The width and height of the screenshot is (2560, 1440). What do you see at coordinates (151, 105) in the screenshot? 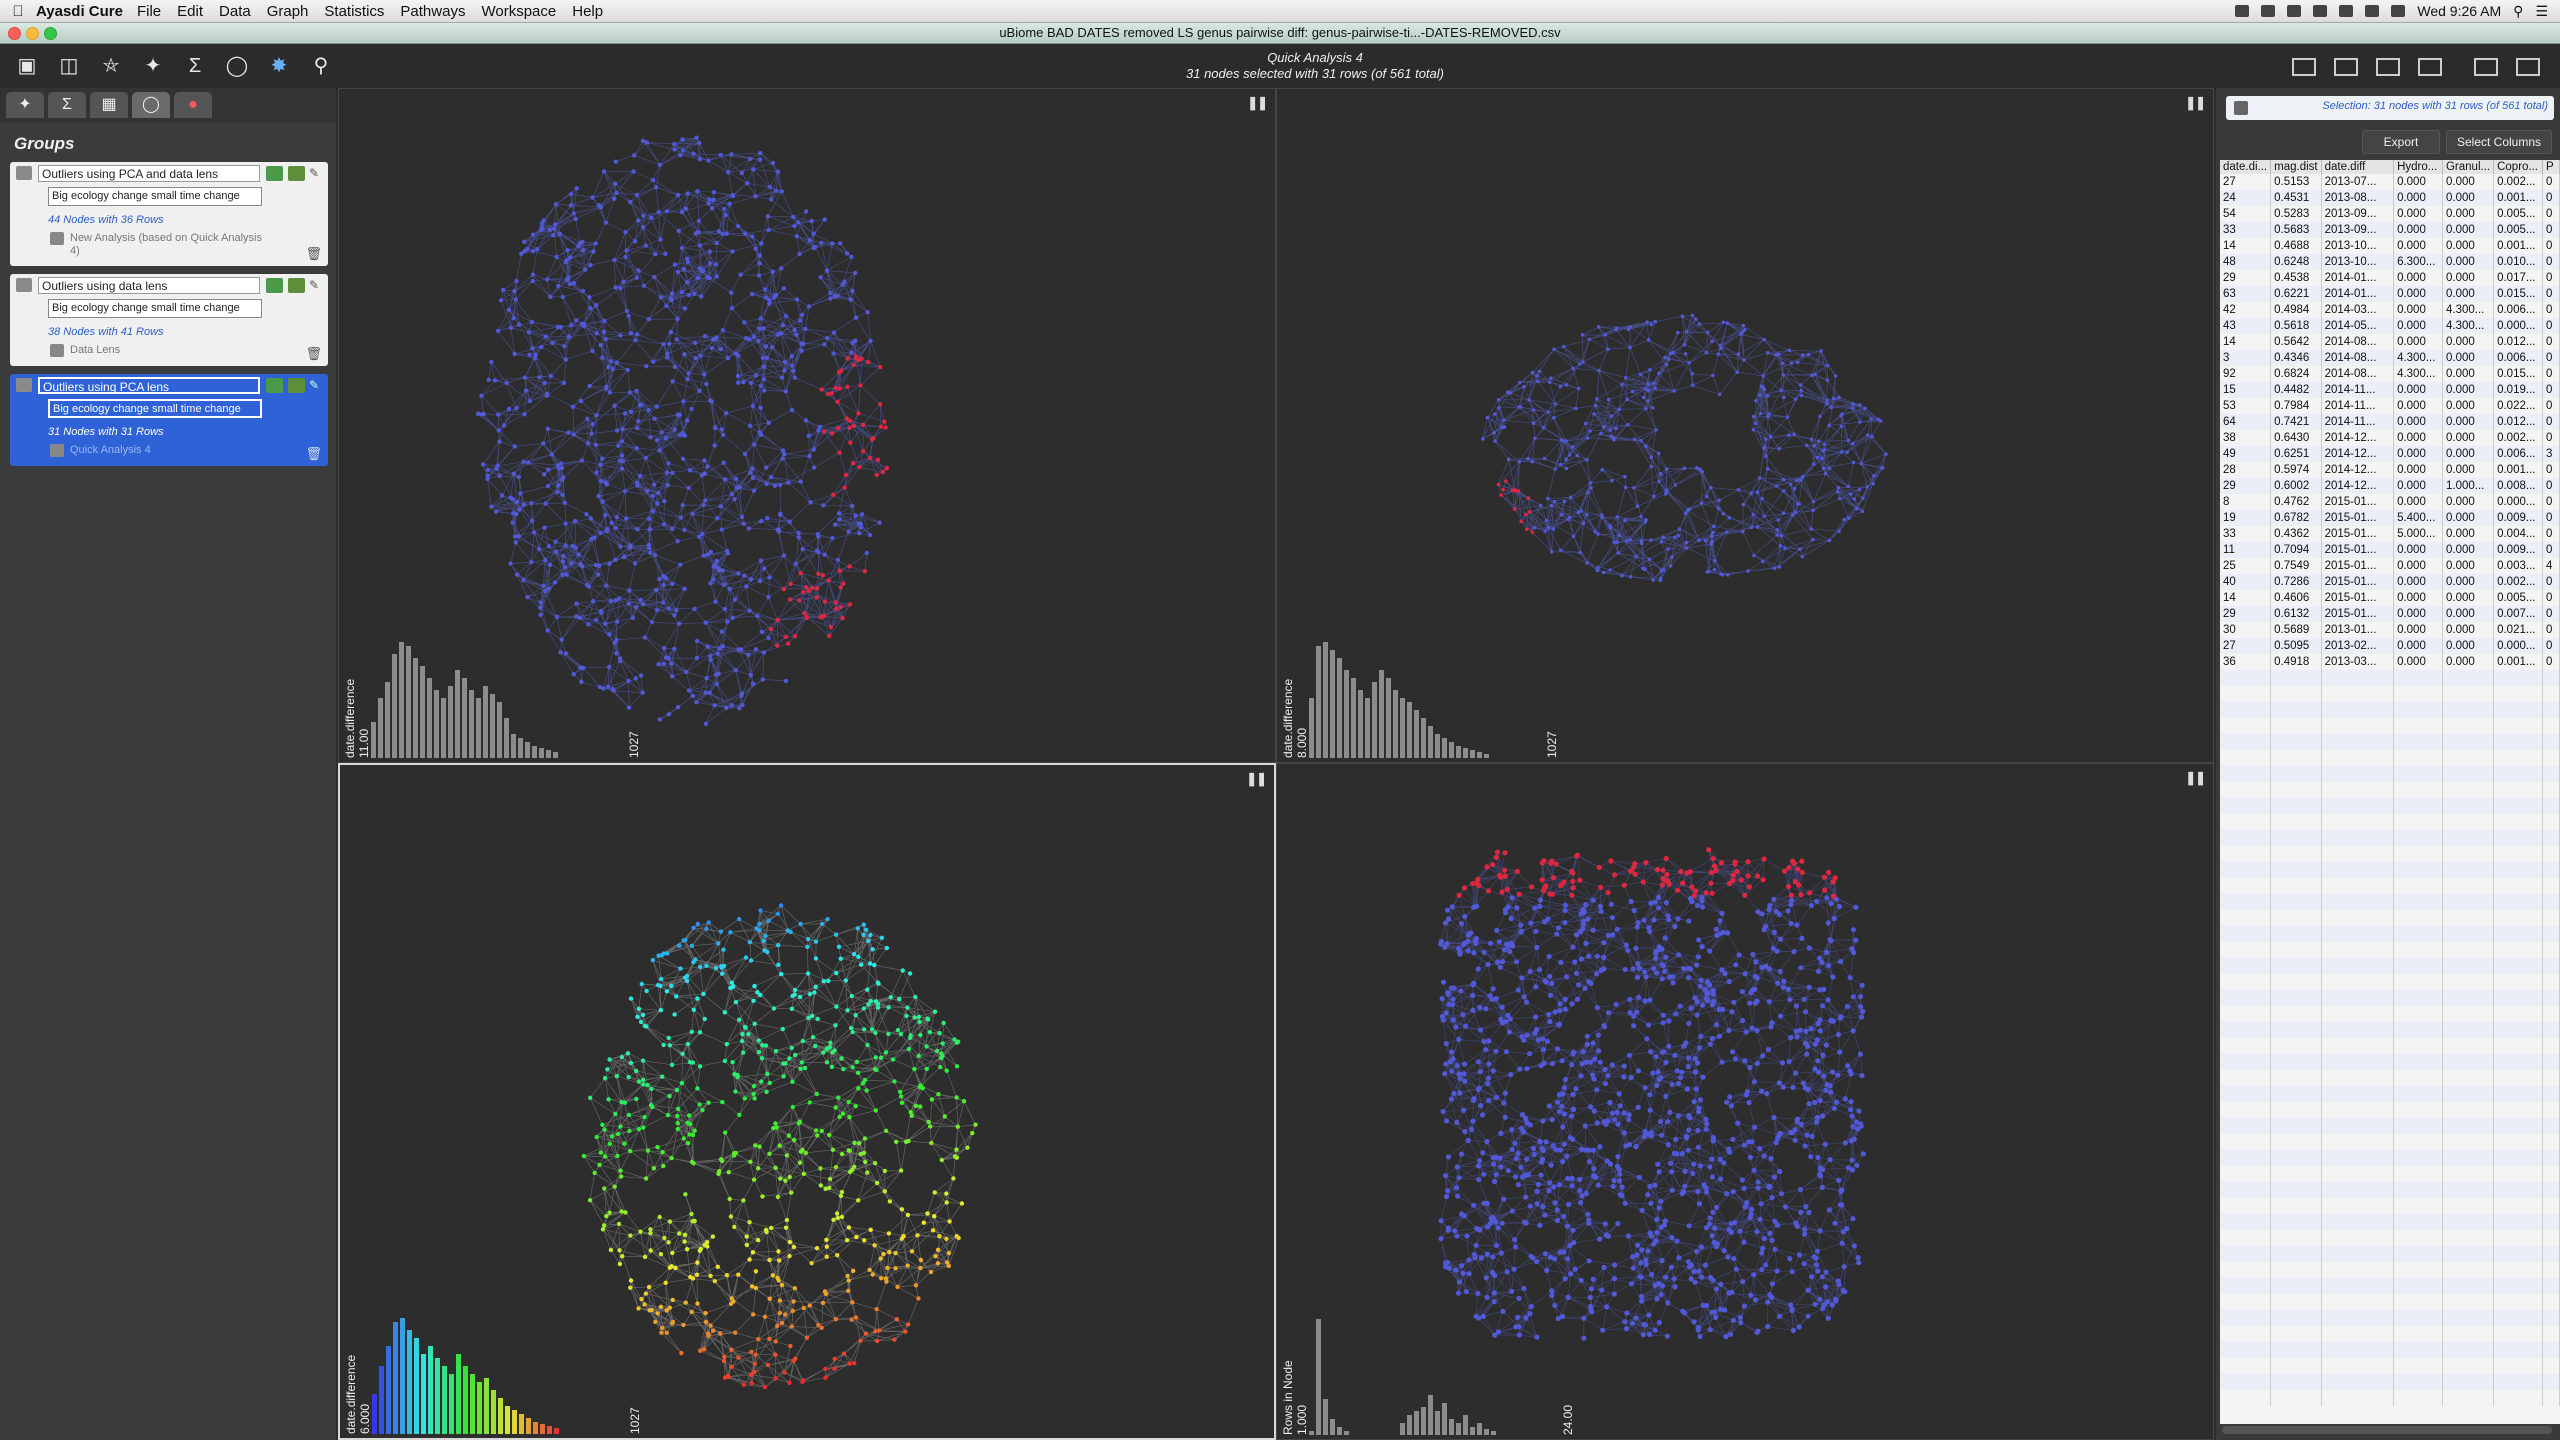
I see `lens-tab-icon: ◯` at bounding box center [151, 105].